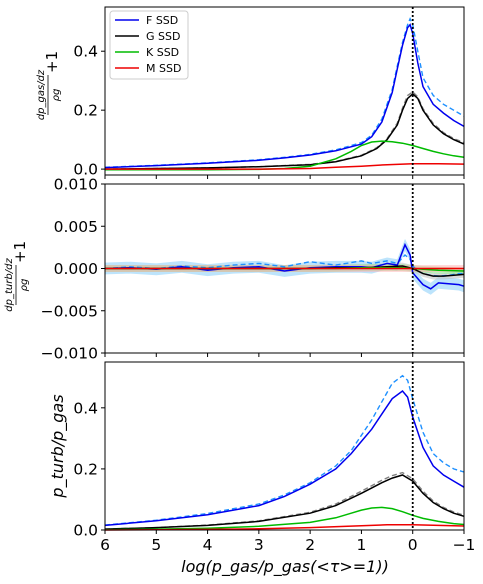 The height and width of the screenshot is (584, 483). Describe the element at coordinates (49, 85) in the screenshot. I see `panel-top-ylabel: dp_gas/dz ρg +1` at that location.